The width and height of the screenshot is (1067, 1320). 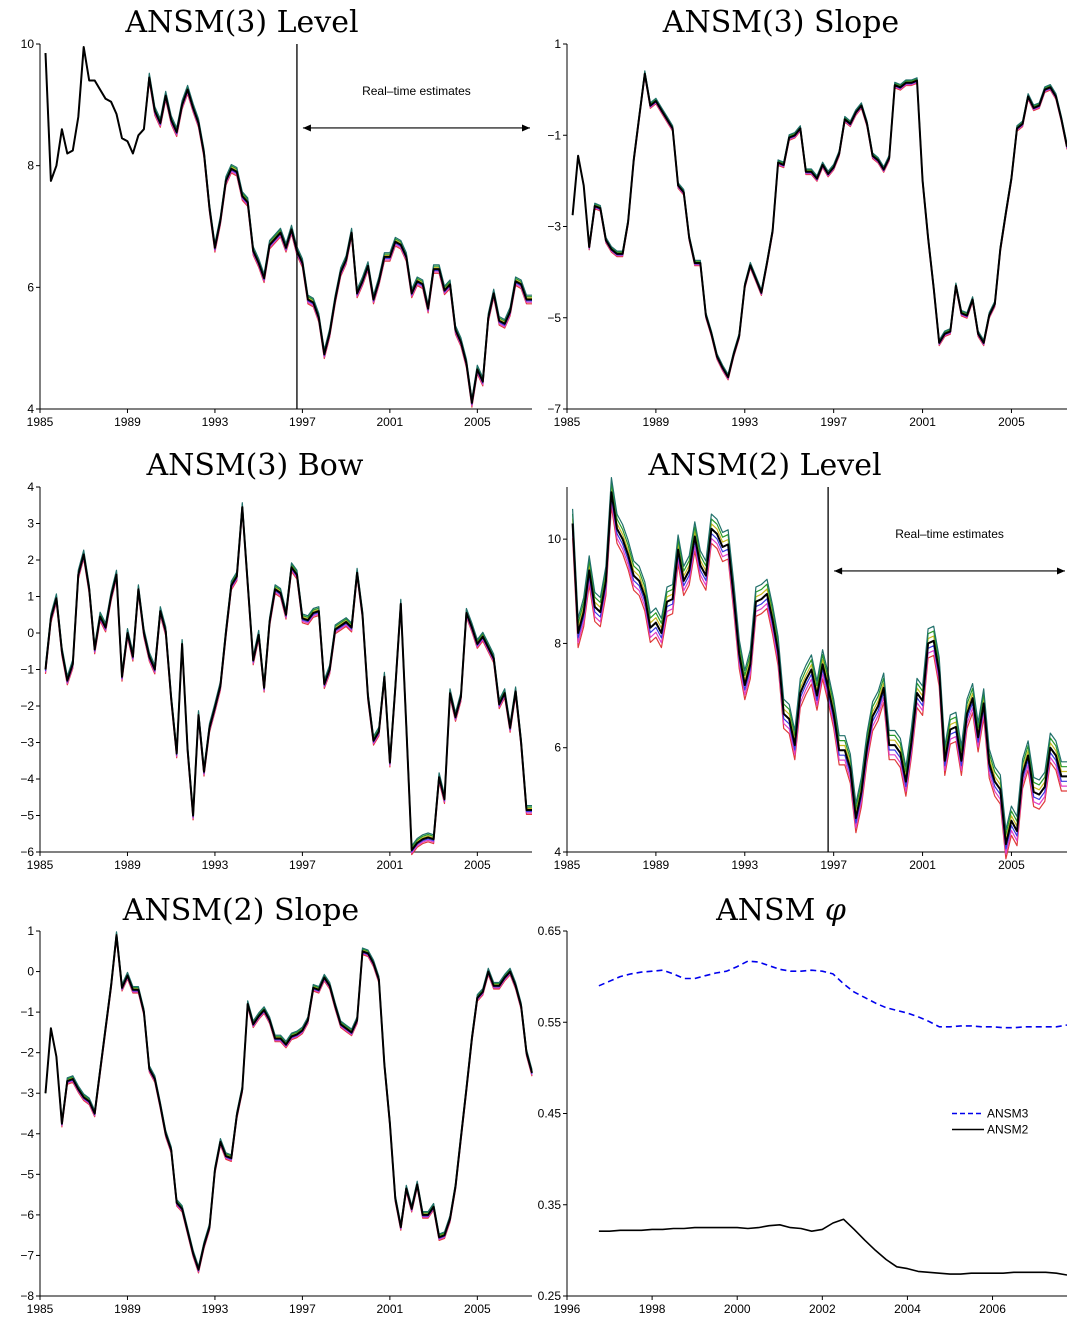 I want to click on chart-title: ANSM(3) Slope, so click(x=780, y=22).